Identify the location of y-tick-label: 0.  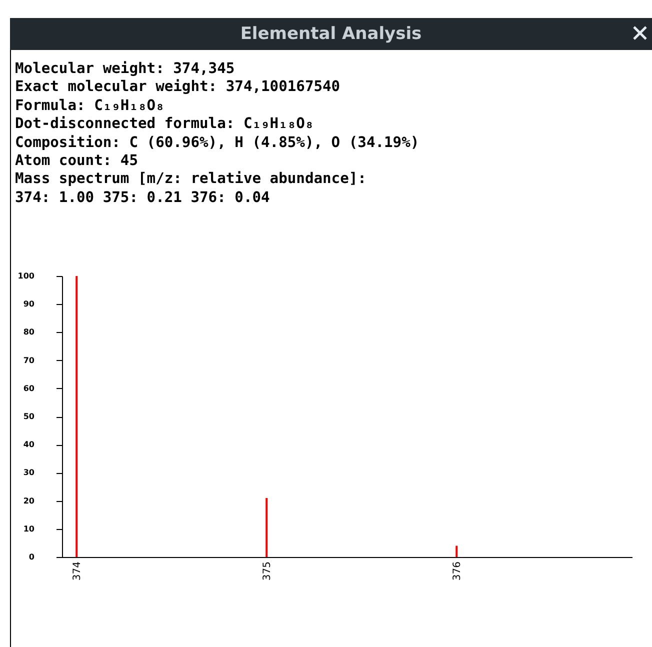
(31, 557).